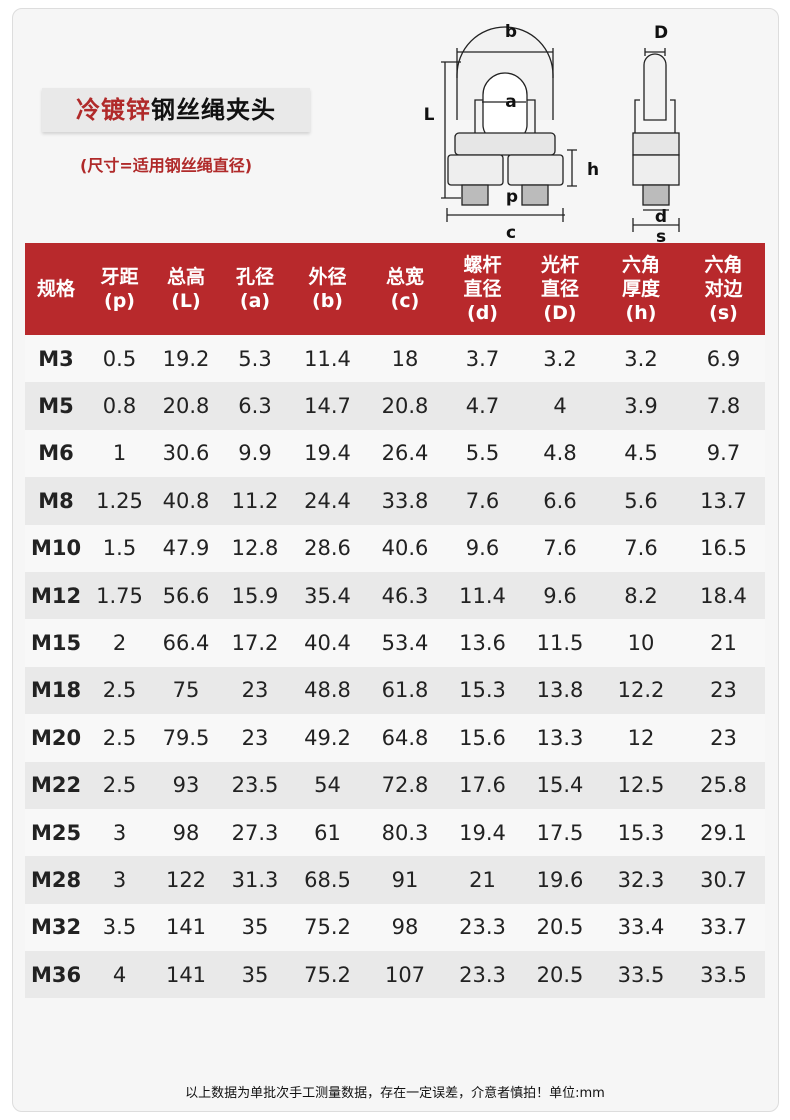 Image resolution: width=790 pixels, height=1120 pixels. Describe the element at coordinates (640, 289) in the screenshot. I see `column-header-line: 厚度` at that location.